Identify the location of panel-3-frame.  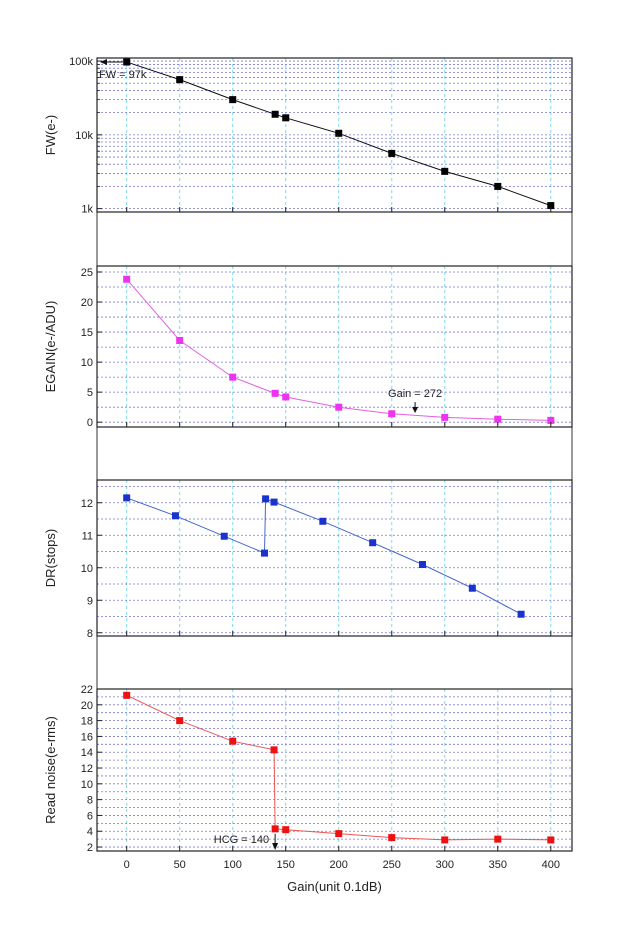
(334, 558).